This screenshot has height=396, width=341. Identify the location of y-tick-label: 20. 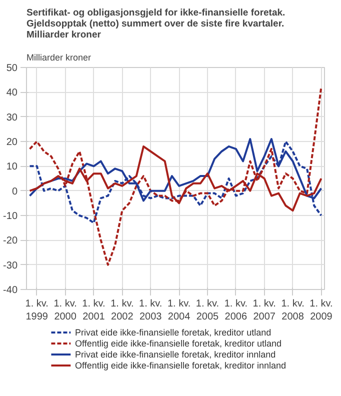
(12, 142).